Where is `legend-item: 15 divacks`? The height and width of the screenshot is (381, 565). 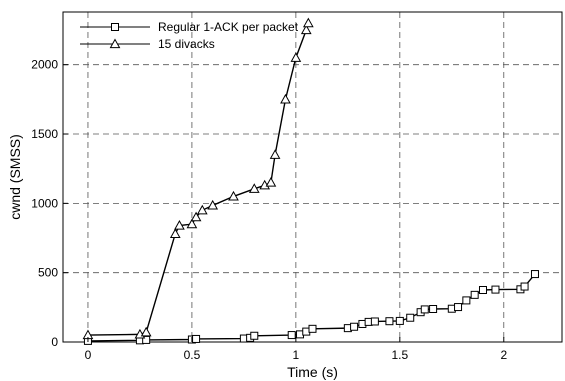
legend-item: 15 divacks is located at coordinates (147, 44).